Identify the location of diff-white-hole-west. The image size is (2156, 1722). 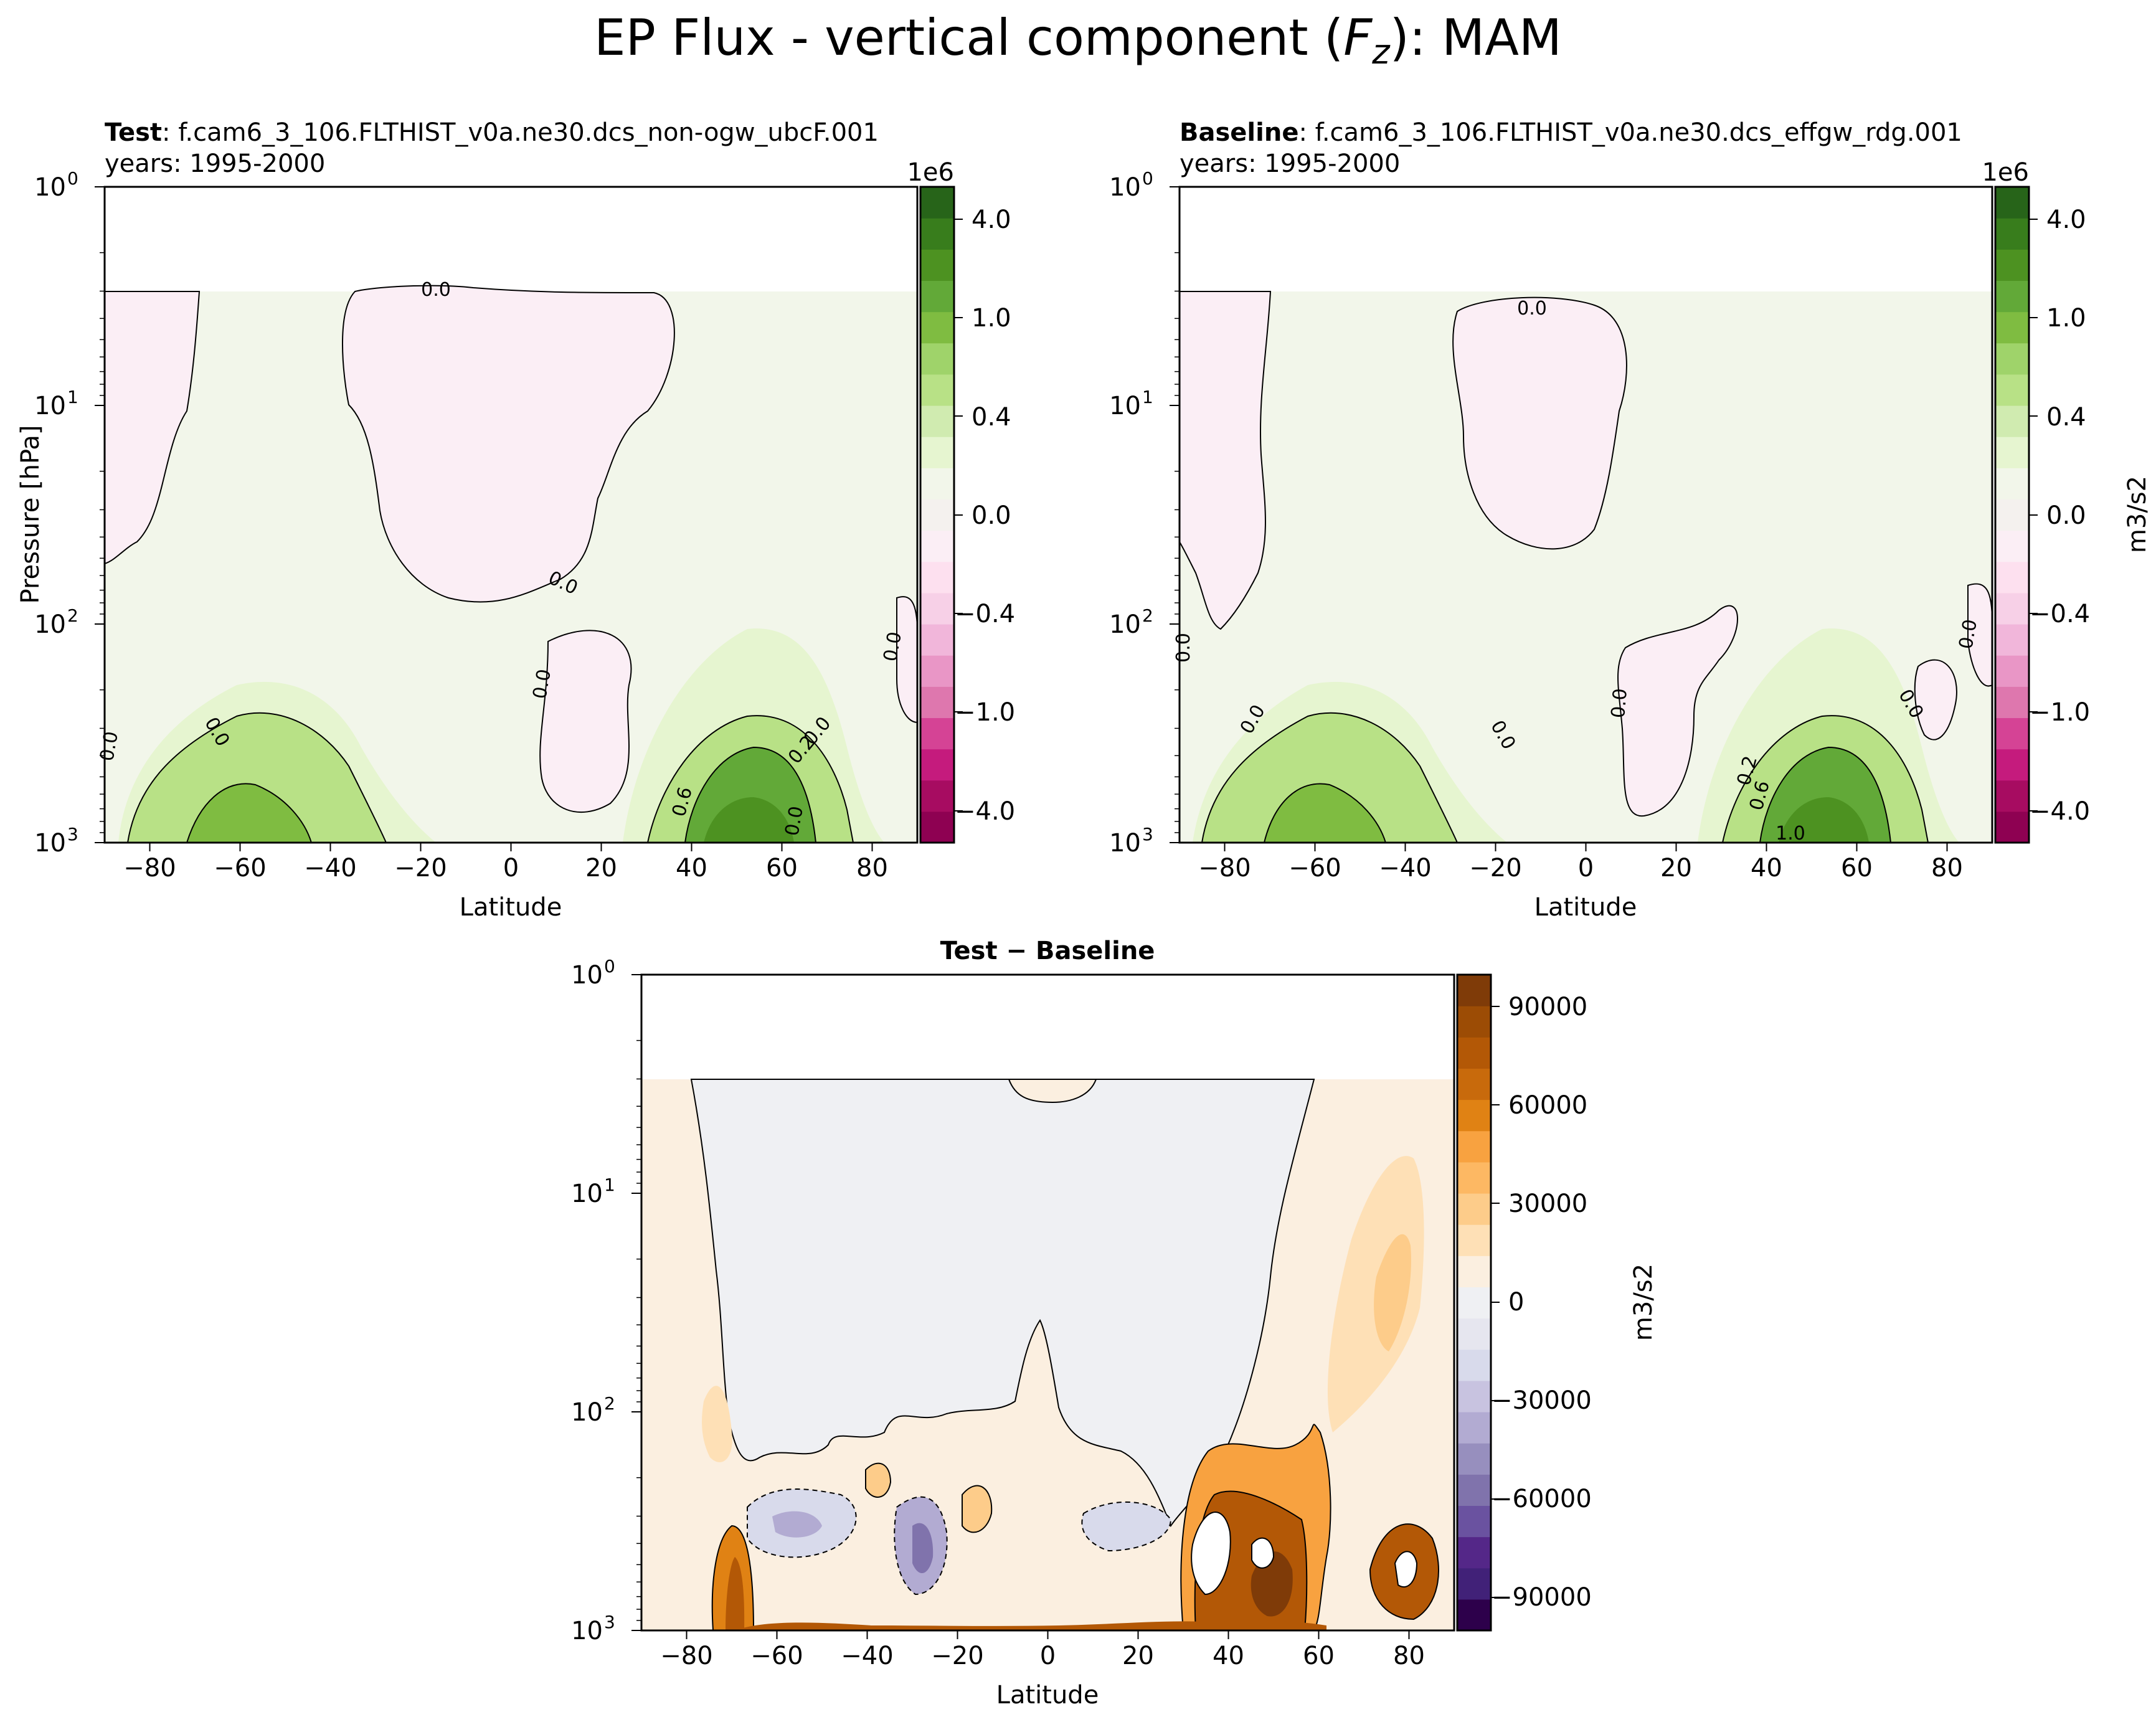
(1211, 1553).